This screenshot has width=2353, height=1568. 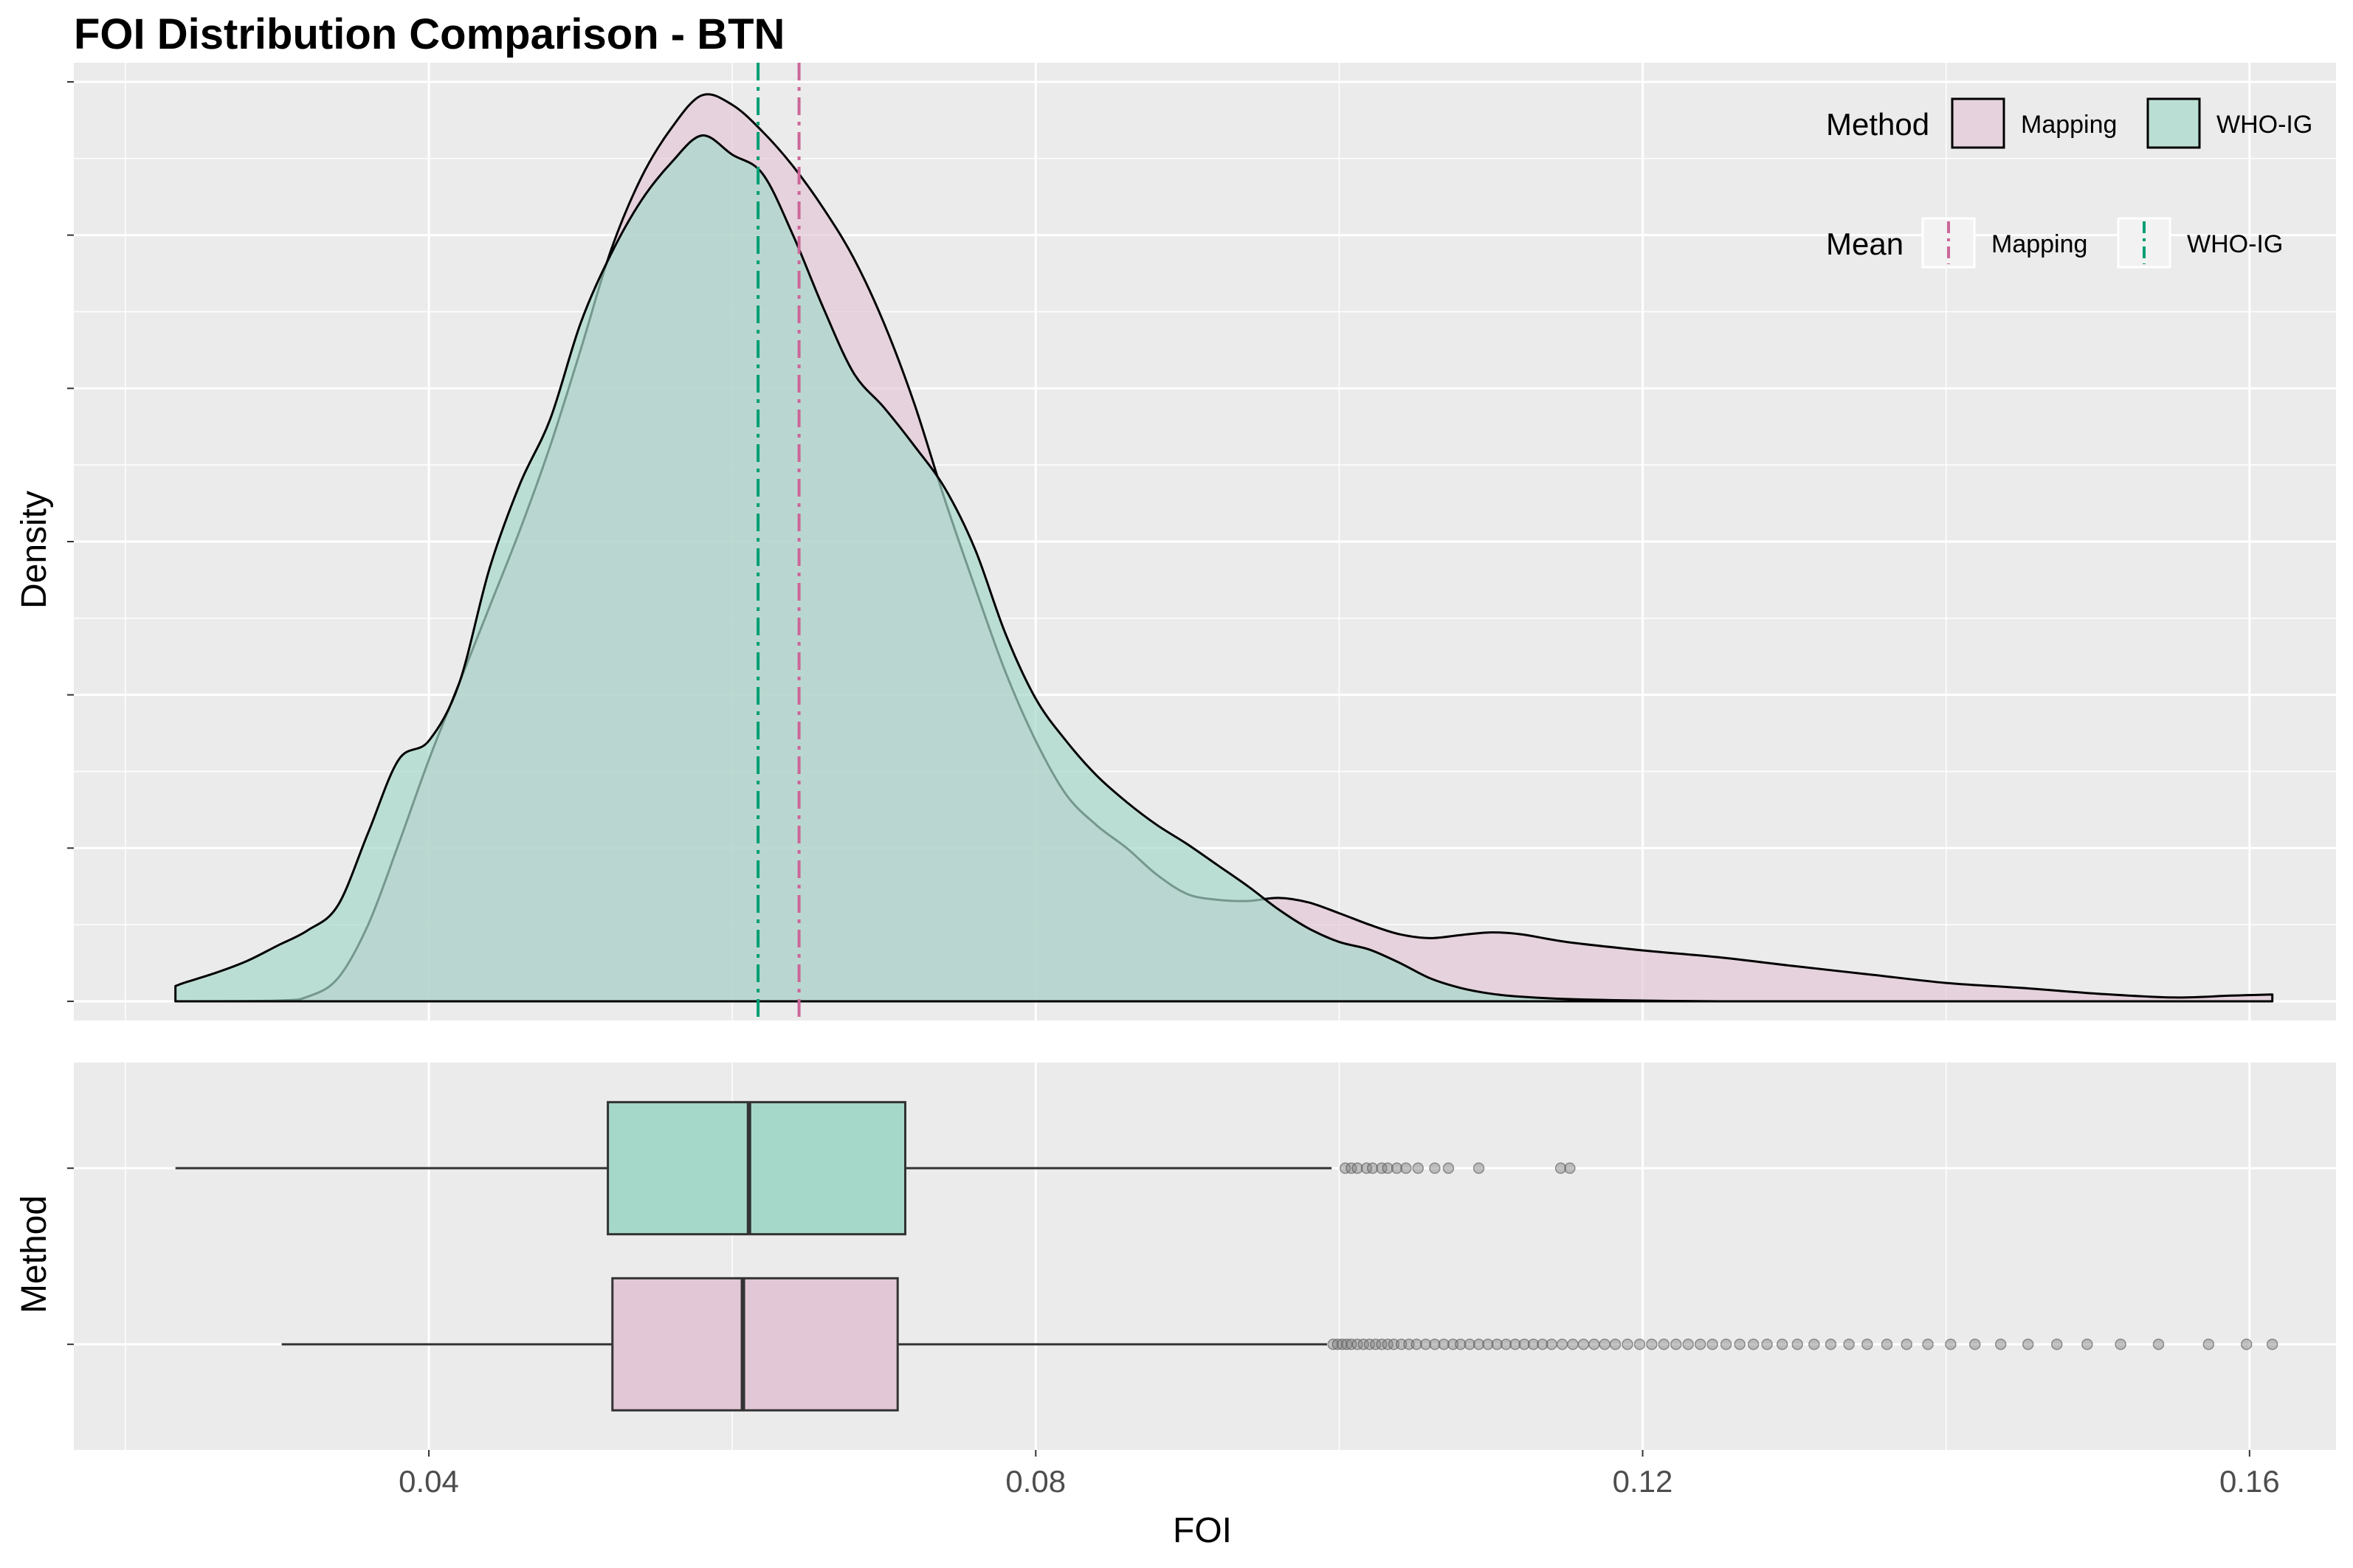 What do you see at coordinates (70, 541) in the screenshot?
I see `density-y-ticks` at bounding box center [70, 541].